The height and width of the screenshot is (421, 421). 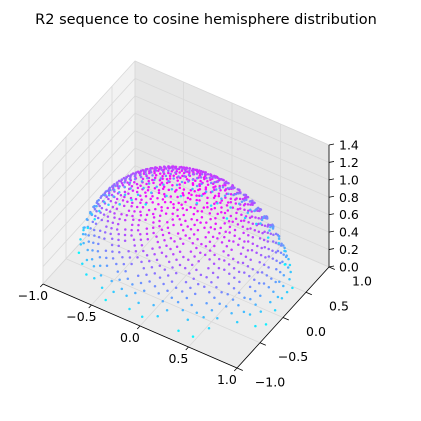 I want to click on z-tick-mark, so click(x=331, y=144).